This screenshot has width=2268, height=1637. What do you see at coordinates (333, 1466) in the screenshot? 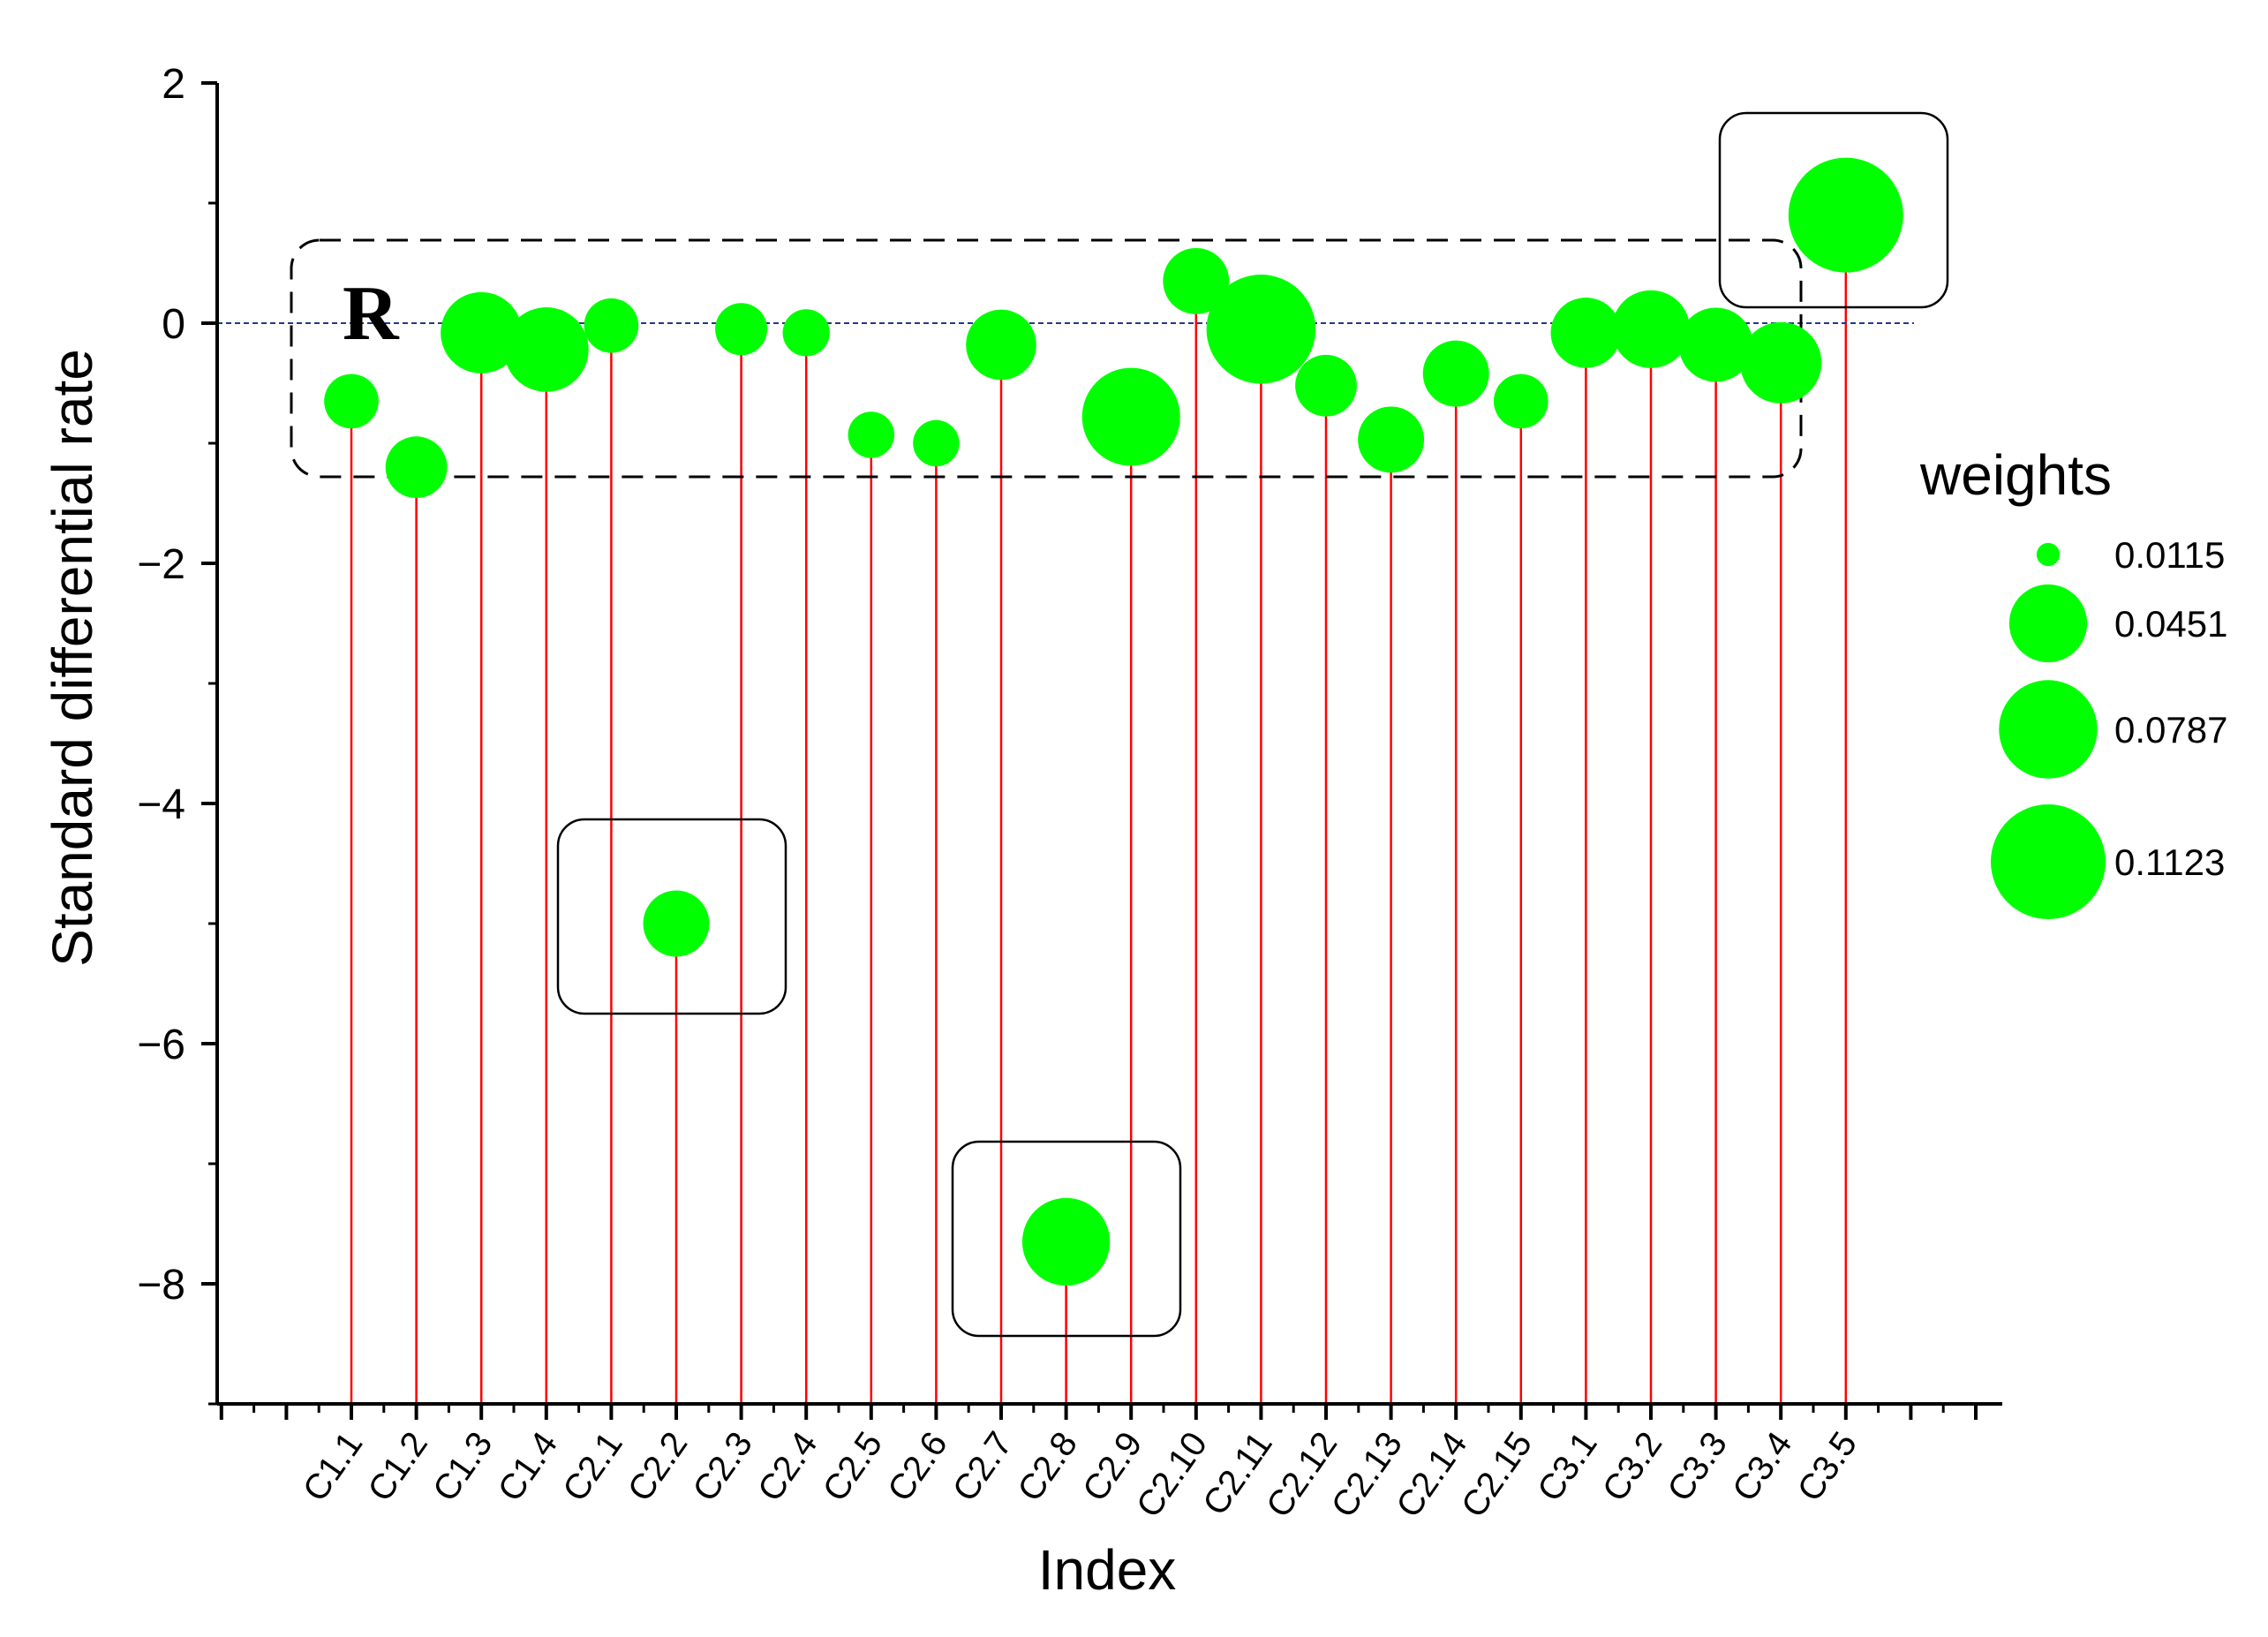
I see `x-category-label: C1.1` at bounding box center [333, 1466].